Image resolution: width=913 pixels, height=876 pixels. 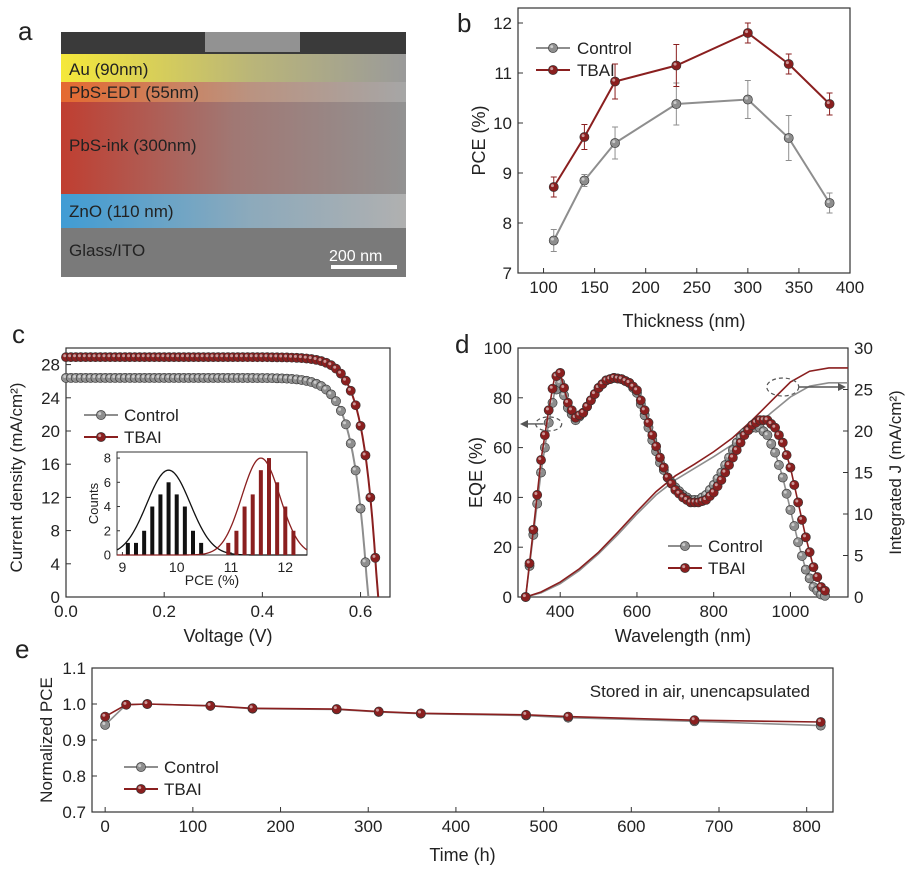 What do you see at coordinates (50, 365) in the screenshot?
I see `y-tick-label: 28` at bounding box center [50, 365].